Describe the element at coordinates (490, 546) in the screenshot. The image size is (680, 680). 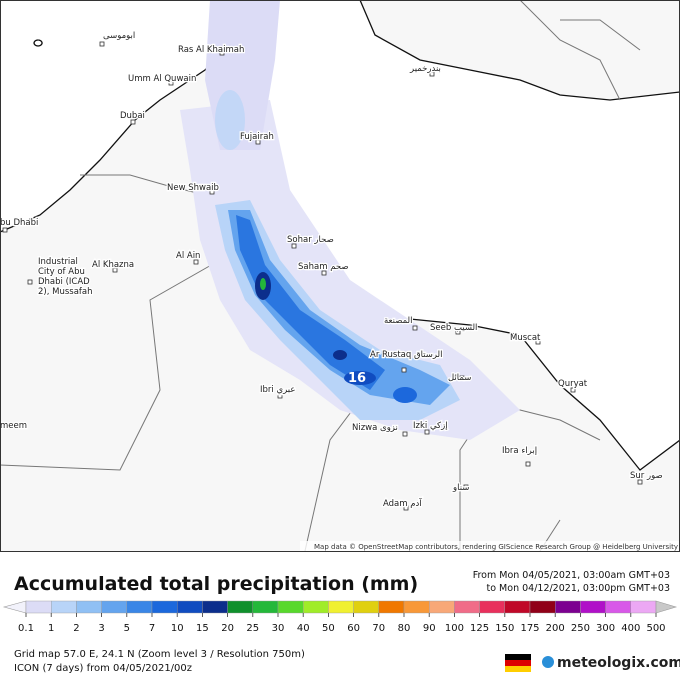
I see `attribution-bg` at that location.